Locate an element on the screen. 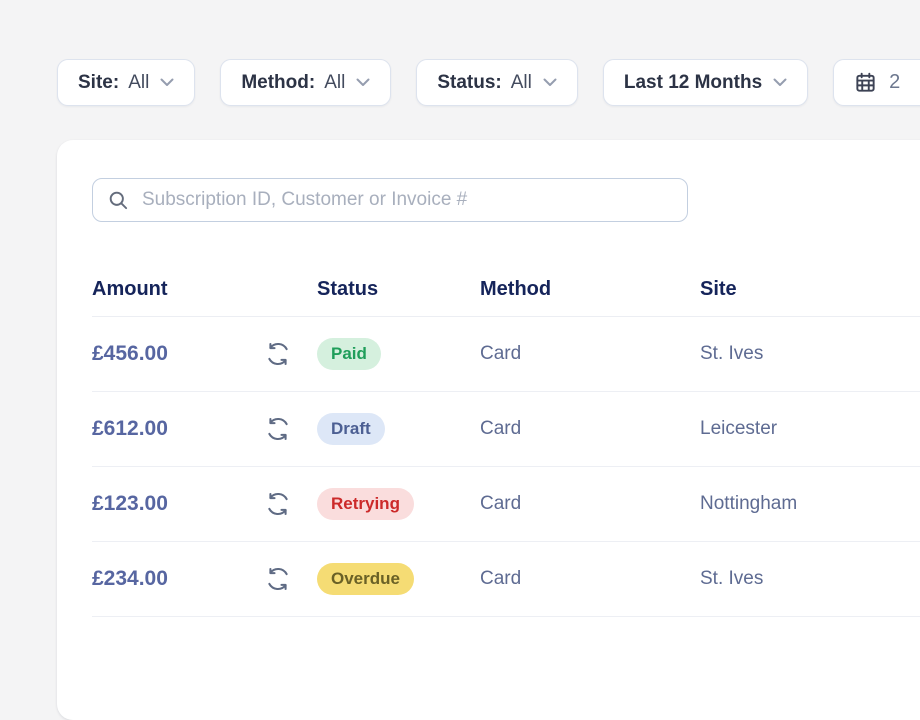  status-badge: Overdue is located at coordinates (365, 579).